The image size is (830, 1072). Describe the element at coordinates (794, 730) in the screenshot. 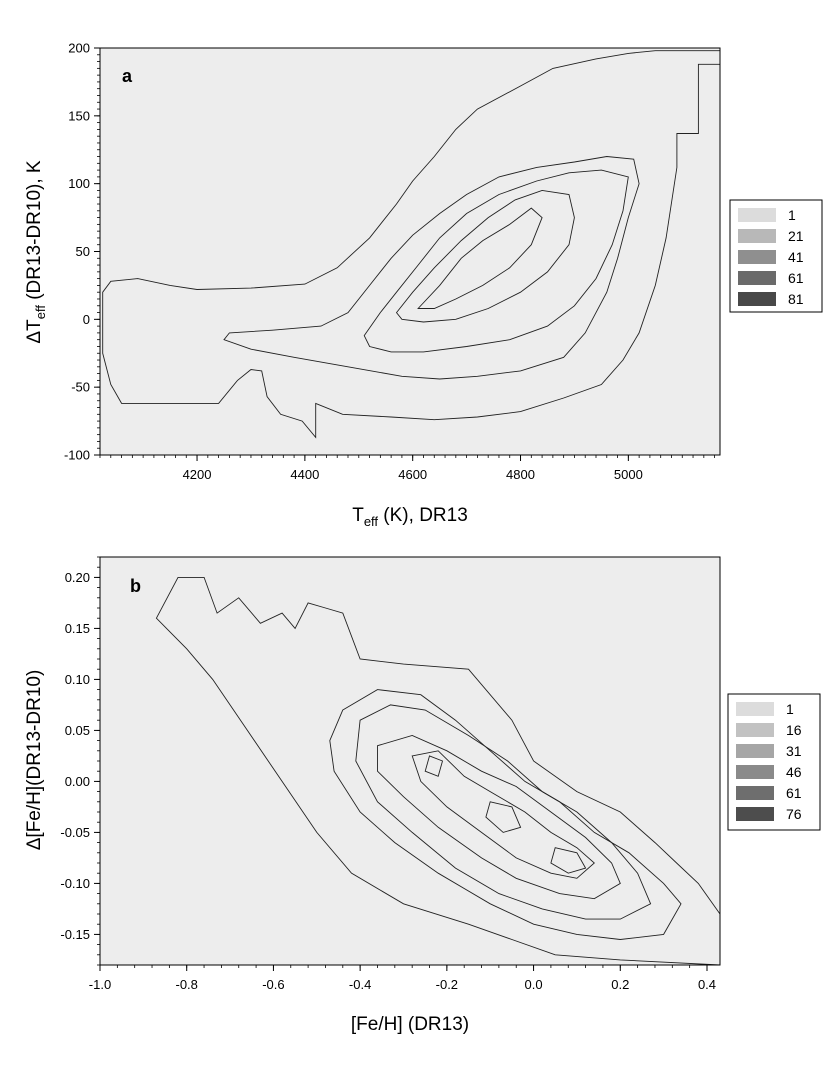

I see `legend-b-label-16: 16` at that location.